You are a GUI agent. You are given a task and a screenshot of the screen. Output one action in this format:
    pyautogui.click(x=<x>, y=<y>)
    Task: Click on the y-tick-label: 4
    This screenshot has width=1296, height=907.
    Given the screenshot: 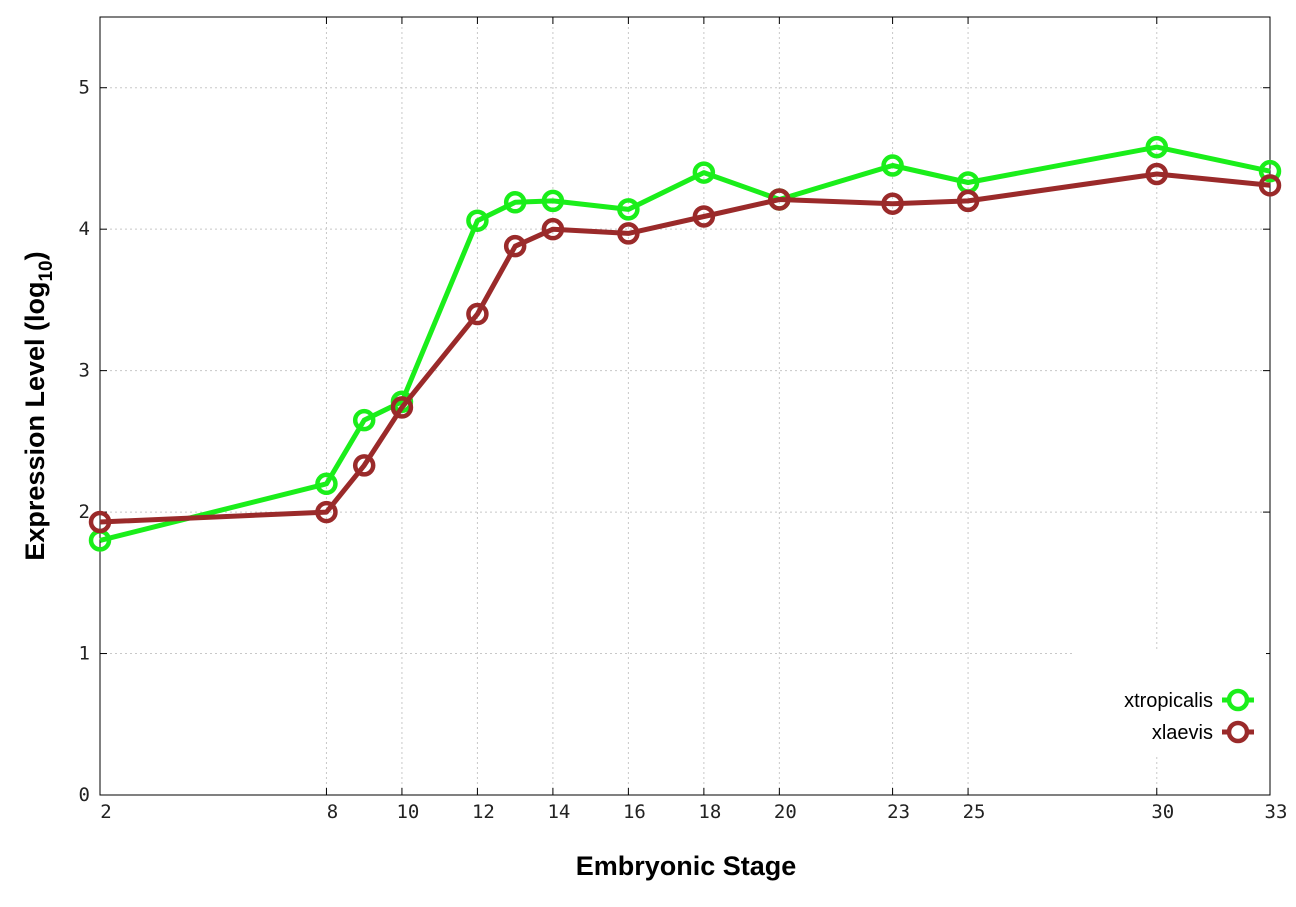 What is the action you would take?
    pyautogui.click(x=84, y=229)
    